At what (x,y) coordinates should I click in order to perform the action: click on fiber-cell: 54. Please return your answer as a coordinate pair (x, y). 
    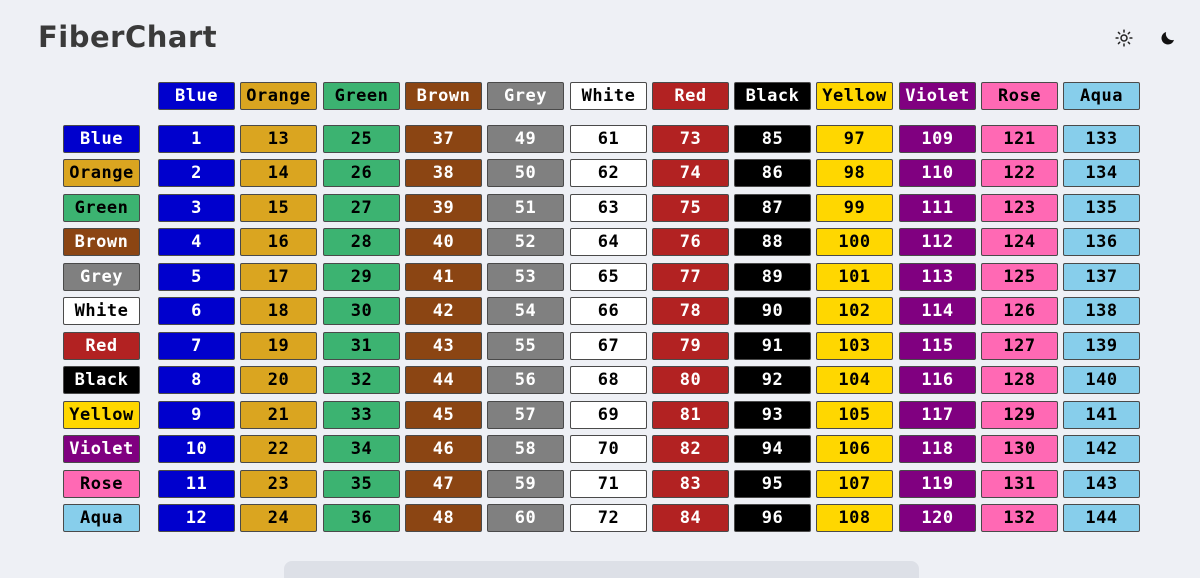
    Looking at the image, I should click on (525, 311).